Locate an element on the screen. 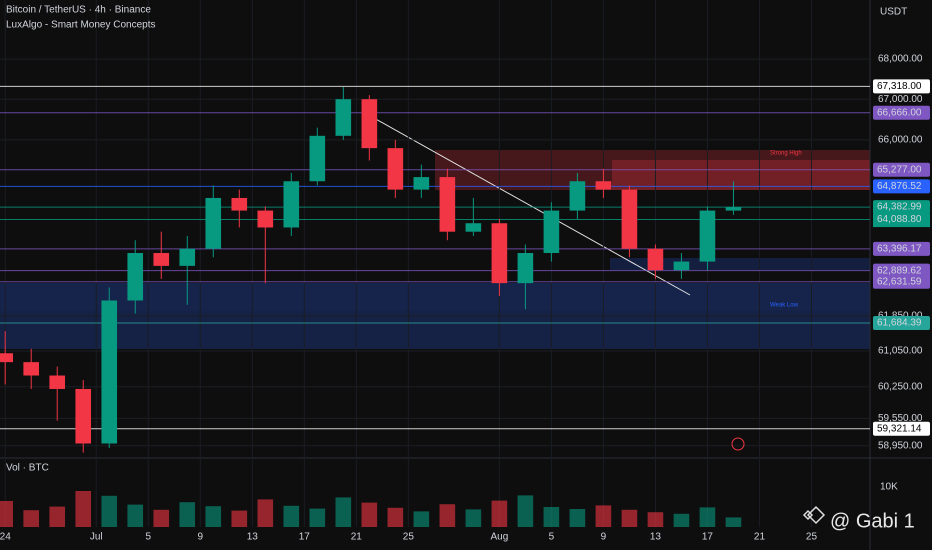 The image size is (932, 550). y-tick-label: 58,950.00 is located at coordinates (900, 445).